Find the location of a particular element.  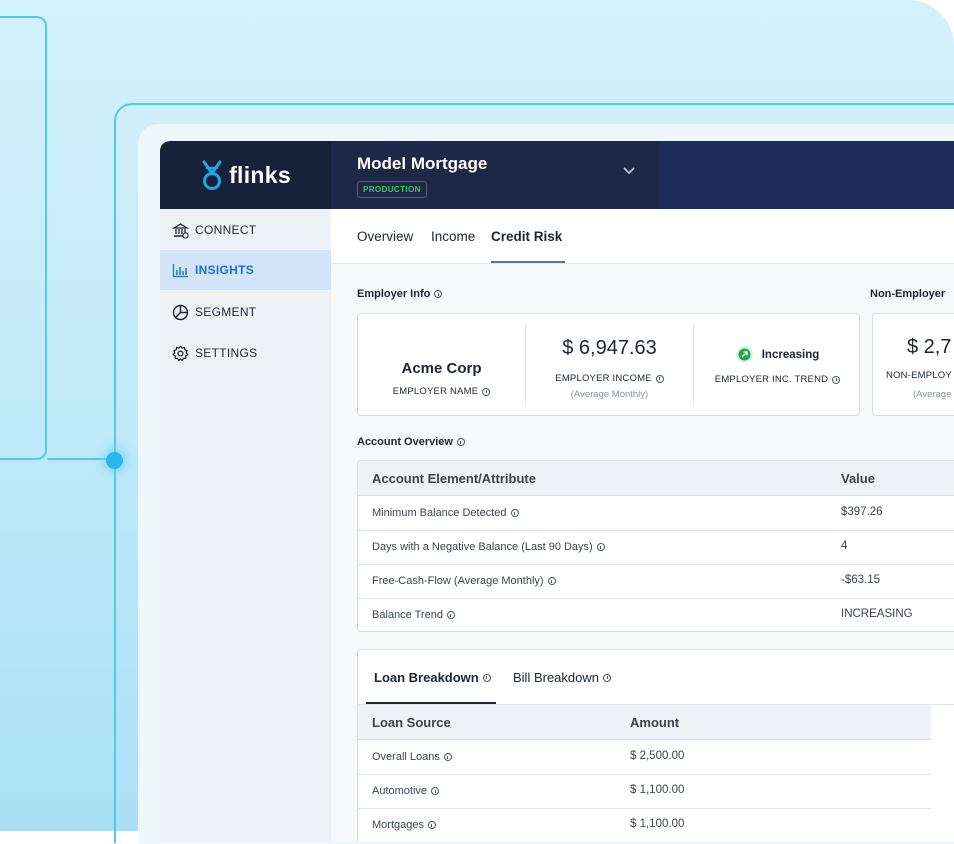

column-header: Loan Source is located at coordinates (411, 722).